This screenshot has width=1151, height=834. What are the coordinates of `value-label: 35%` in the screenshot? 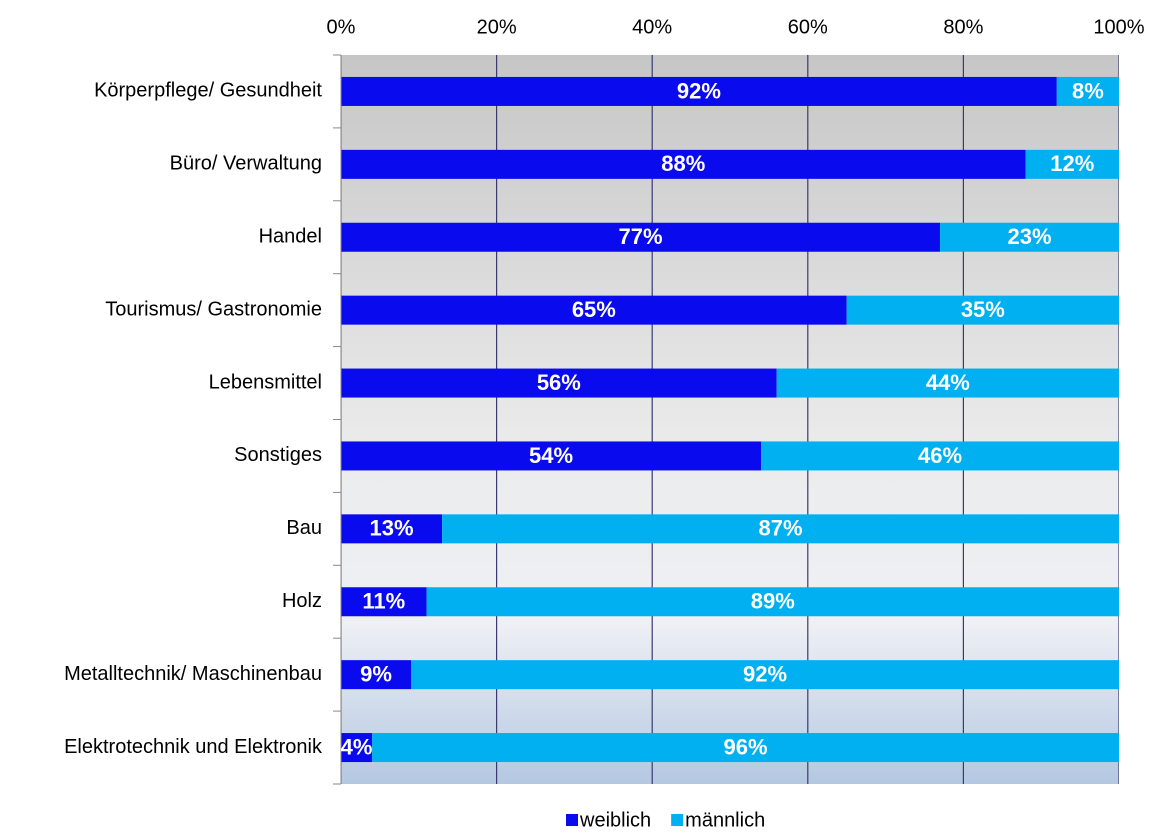 It's located at (983, 309).